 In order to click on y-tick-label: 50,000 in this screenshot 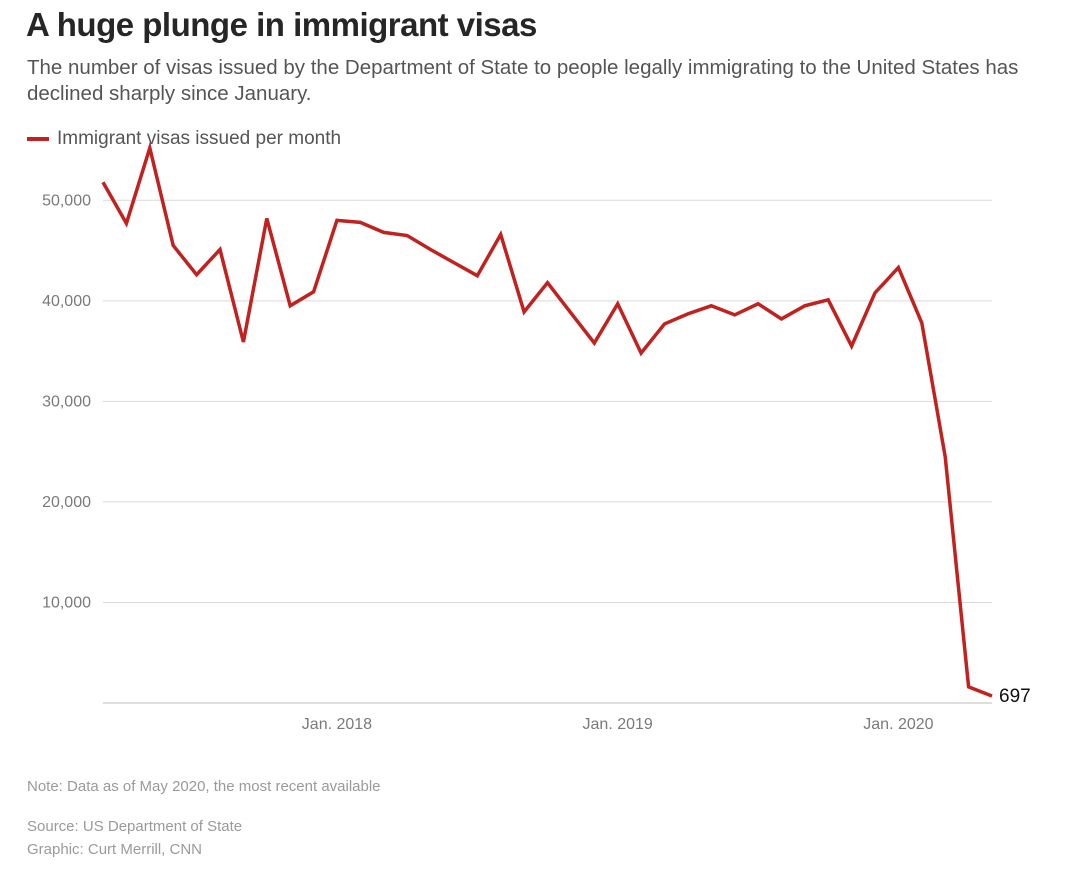, I will do `click(66, 200)`.